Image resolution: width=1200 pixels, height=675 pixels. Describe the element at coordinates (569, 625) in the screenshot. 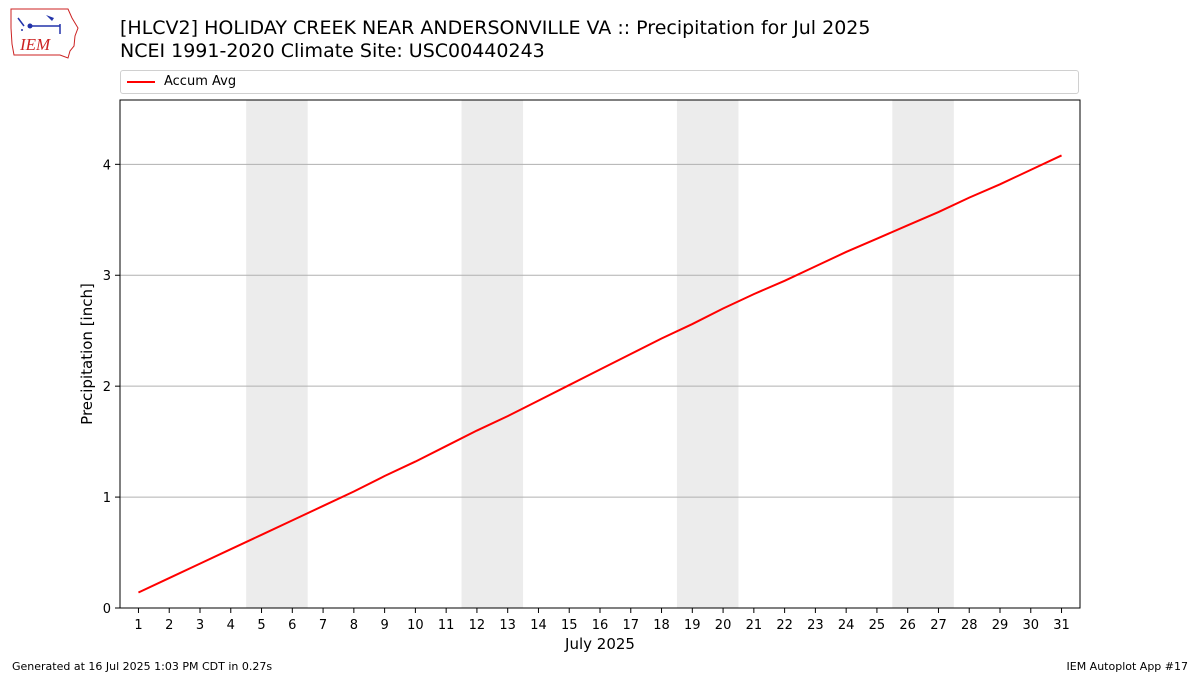

I see `x-tick-label-15: 15` at that location.